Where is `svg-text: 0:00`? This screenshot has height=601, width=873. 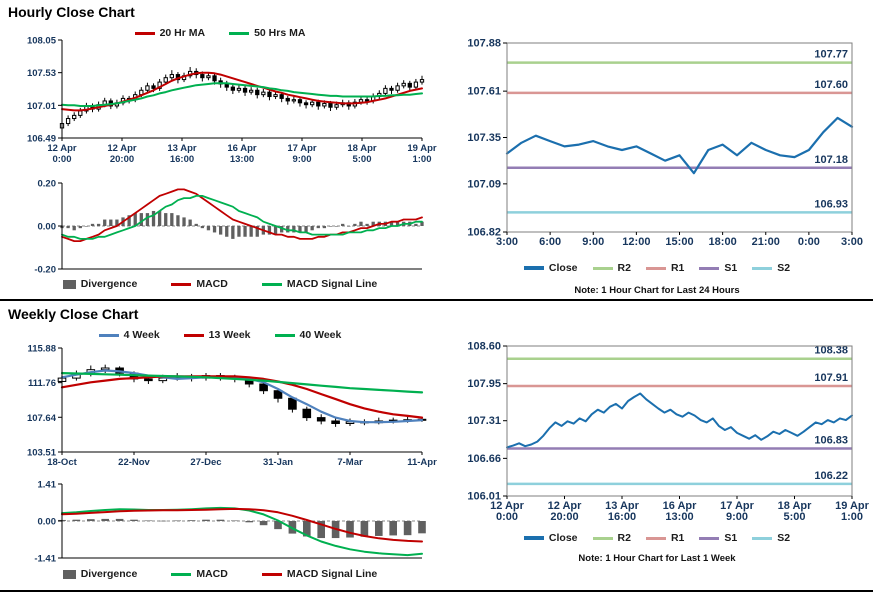 svg-text: 0:00 is located at coordinates (809, 242).